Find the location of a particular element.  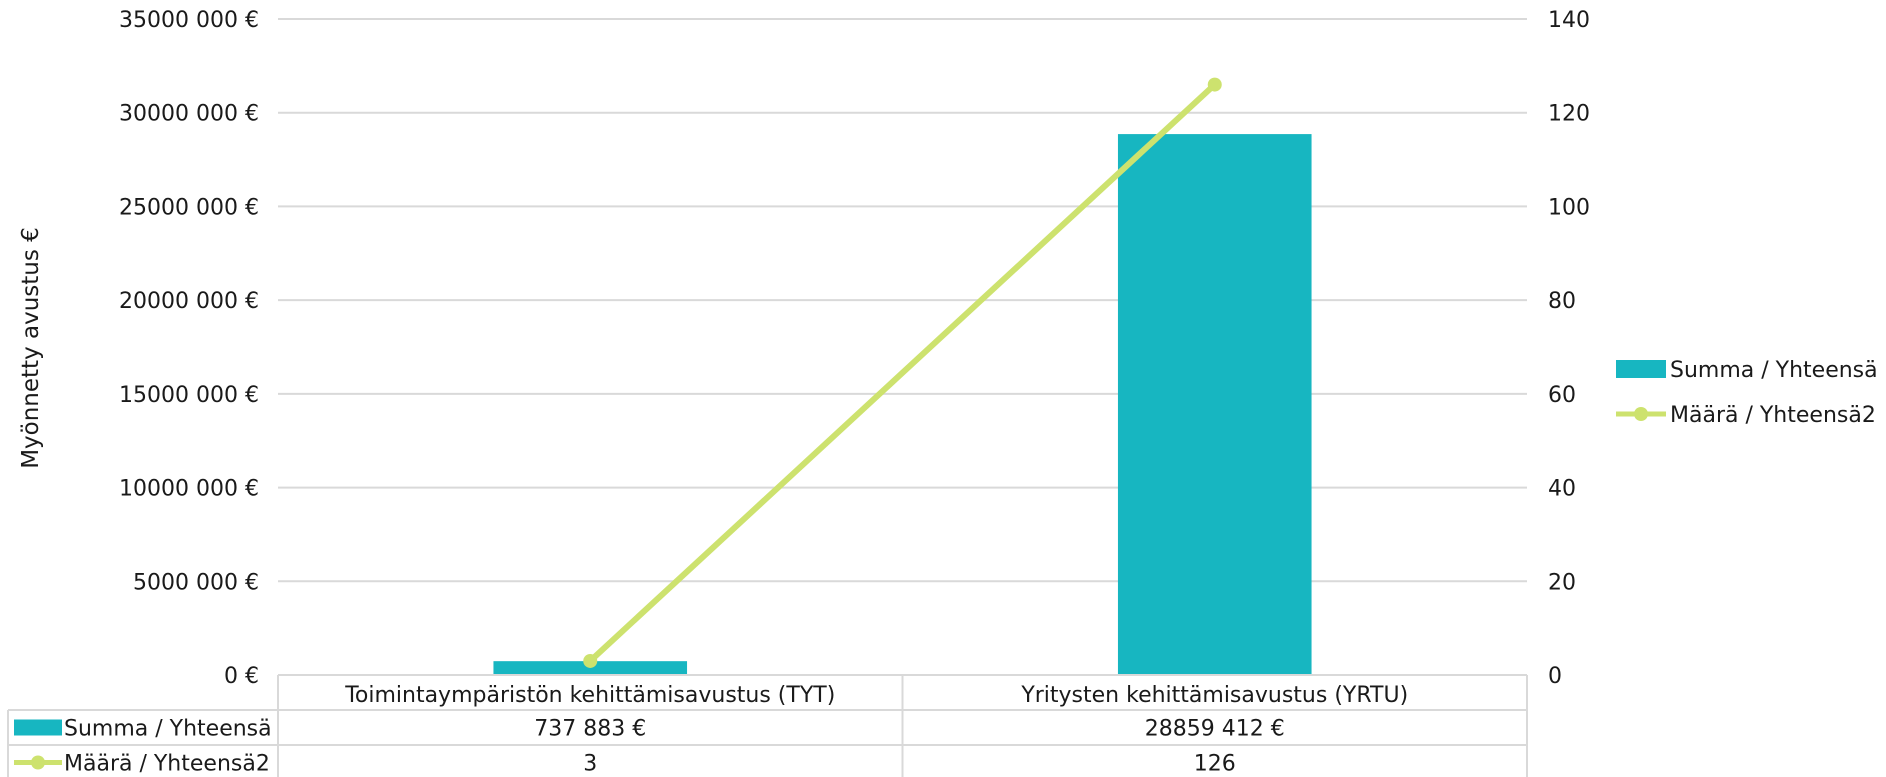

x-tick-label: Yritysten kehittämisavustus (YRTU) is located at coordinates (1214, 695).